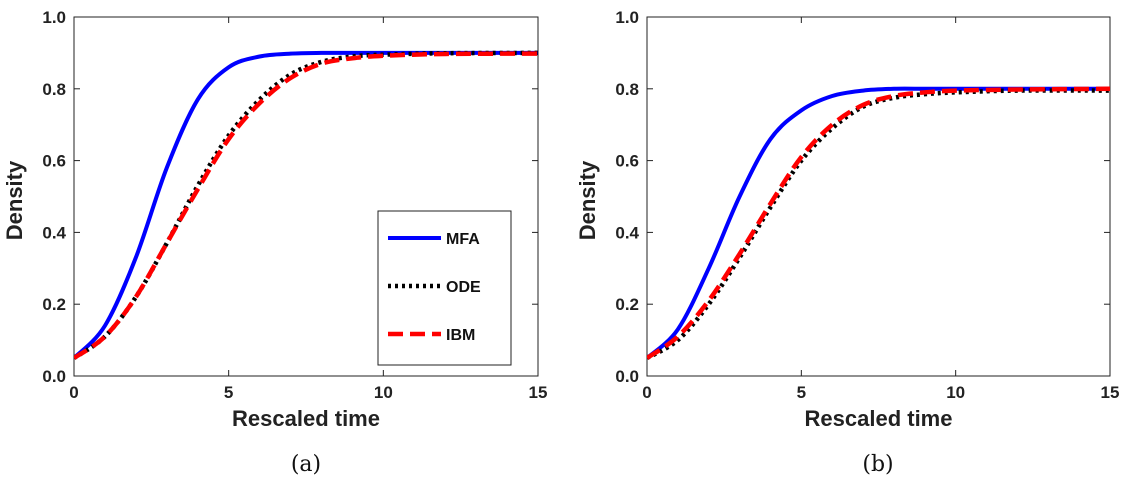 The width and height of the screenshot is (1126, 484). I want to click on legend: MFA ODE IBM, so click(444, 288).